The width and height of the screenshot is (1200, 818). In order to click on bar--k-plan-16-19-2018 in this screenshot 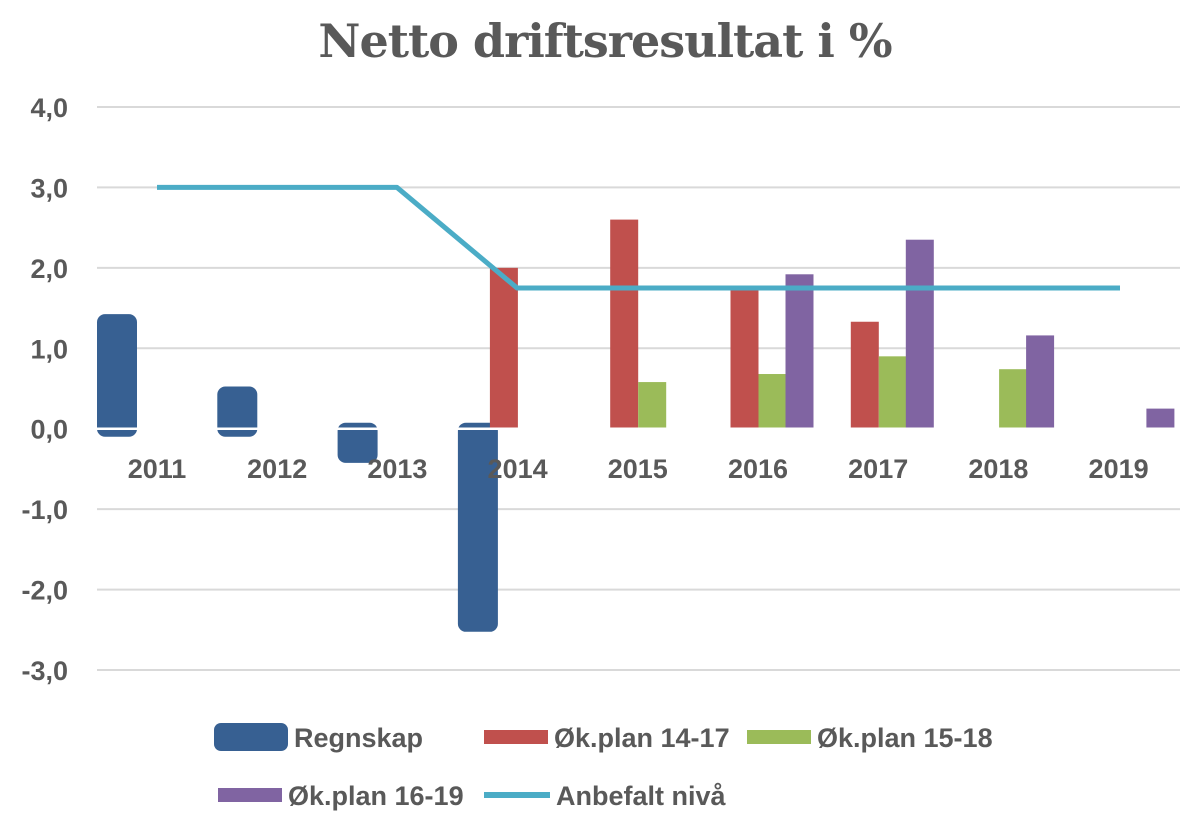, I will do `click(1040, 382)`.